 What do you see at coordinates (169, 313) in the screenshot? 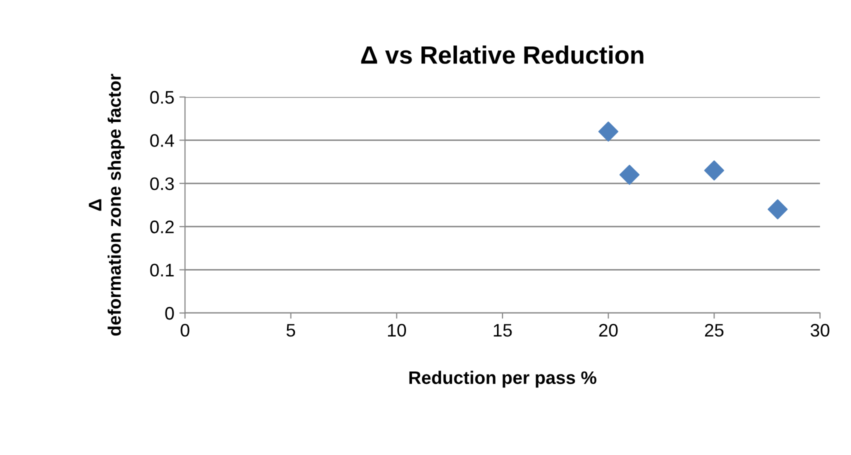
I see `y-tick-label: 0` at bounding box center [169, 313].